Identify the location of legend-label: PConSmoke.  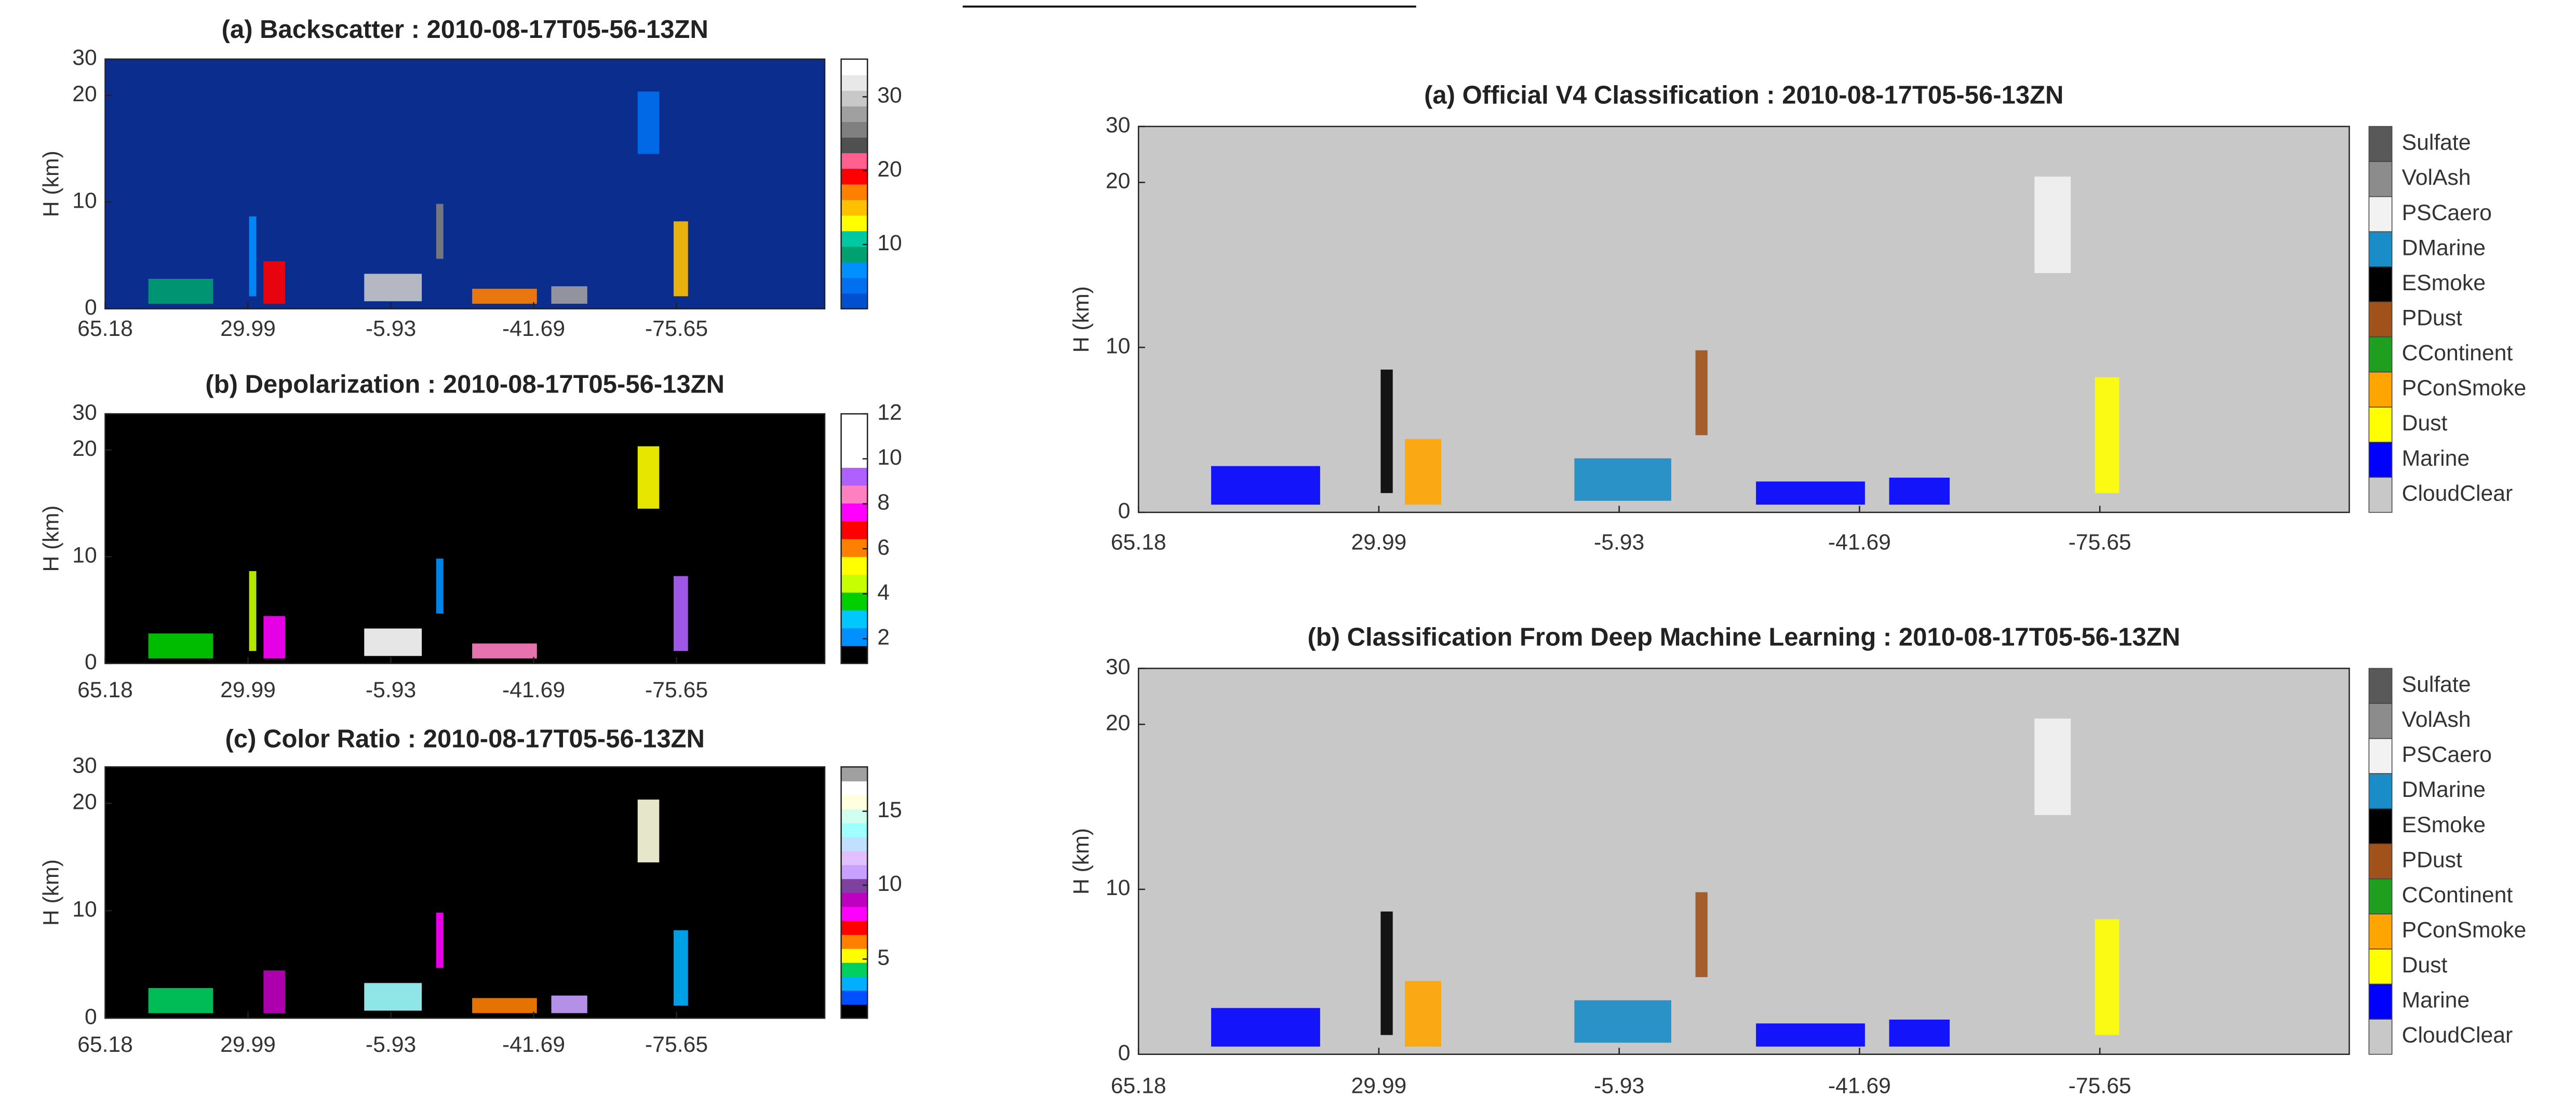
(2465, 388).